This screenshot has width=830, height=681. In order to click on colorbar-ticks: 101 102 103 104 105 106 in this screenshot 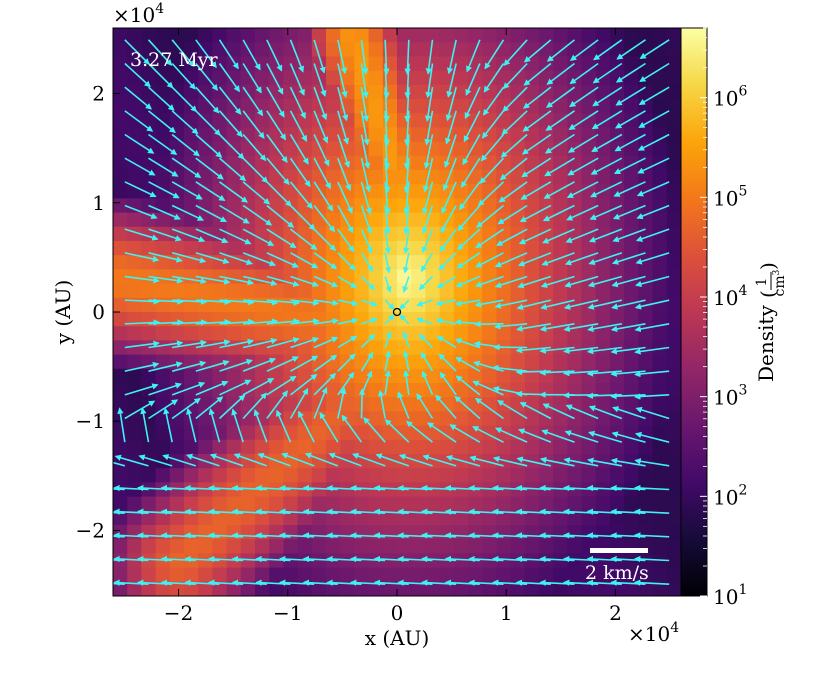, I will do `click(723, 318)`.